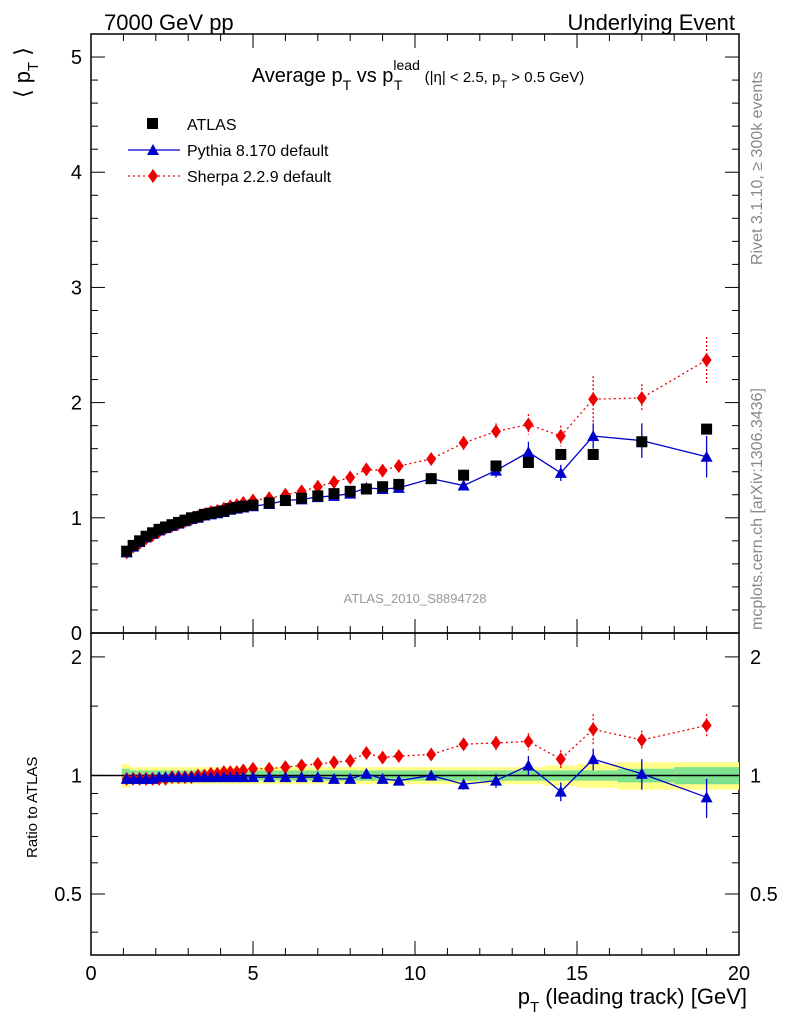  I want to click on y-tick-label: 5, so click(76, 58).